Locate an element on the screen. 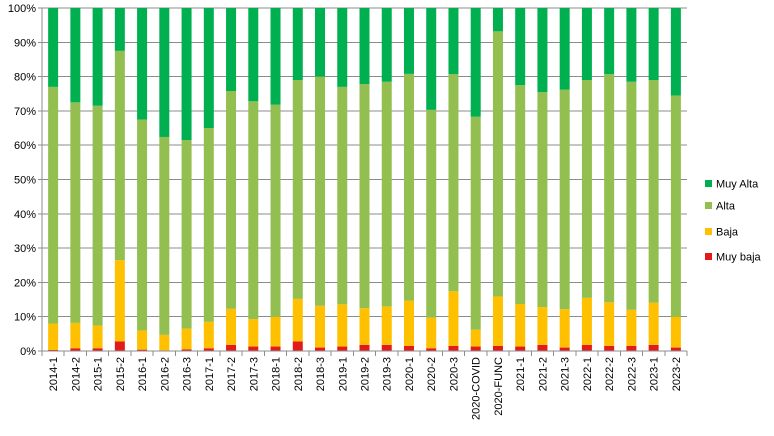 The width and height of the screenshot is (774, 436). y-tick-label: 40% is located at coordinates (25, 215).